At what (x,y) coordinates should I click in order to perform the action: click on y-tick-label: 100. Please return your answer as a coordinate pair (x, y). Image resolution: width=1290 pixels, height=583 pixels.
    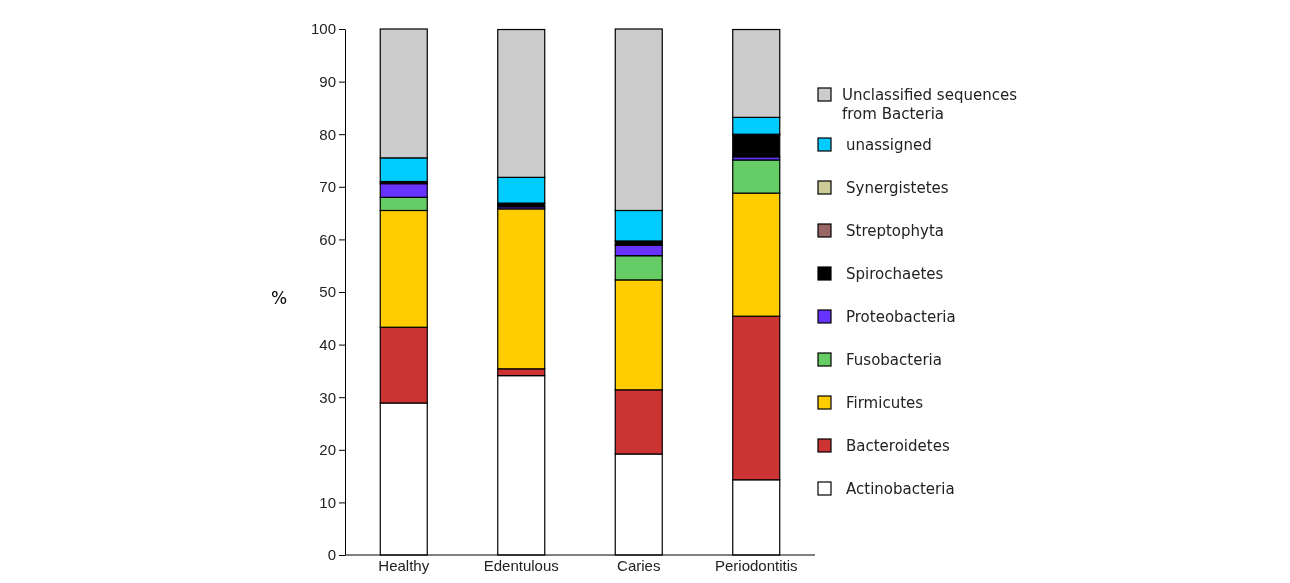
    Looking at the image, I should click on (323, 29).